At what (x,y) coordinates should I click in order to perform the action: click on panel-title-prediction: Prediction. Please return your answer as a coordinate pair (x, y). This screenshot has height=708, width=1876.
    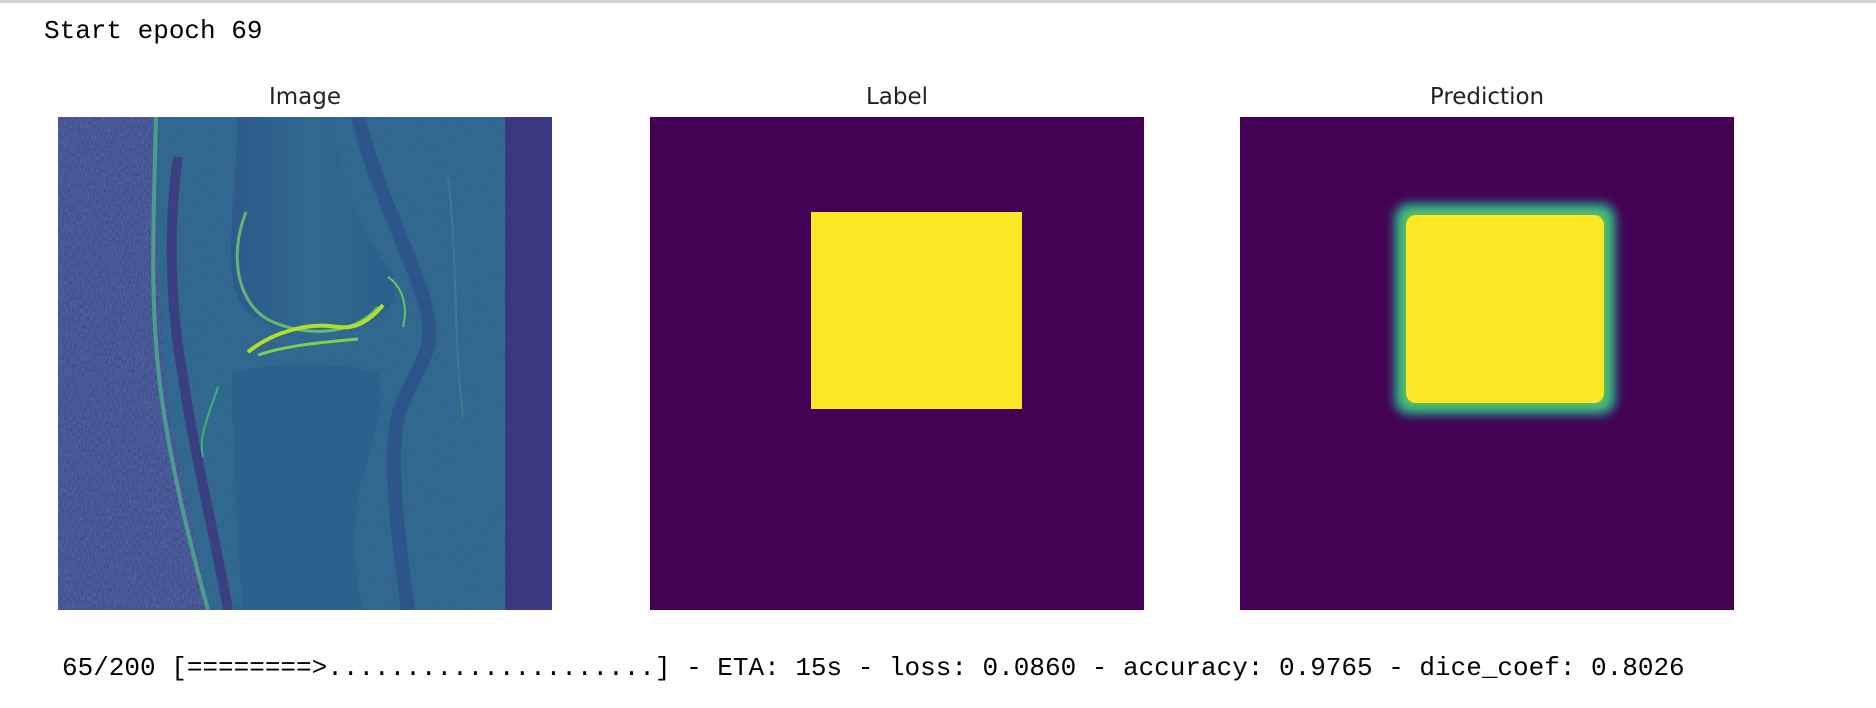
    Looking at the image, I should click on (1487, 97).